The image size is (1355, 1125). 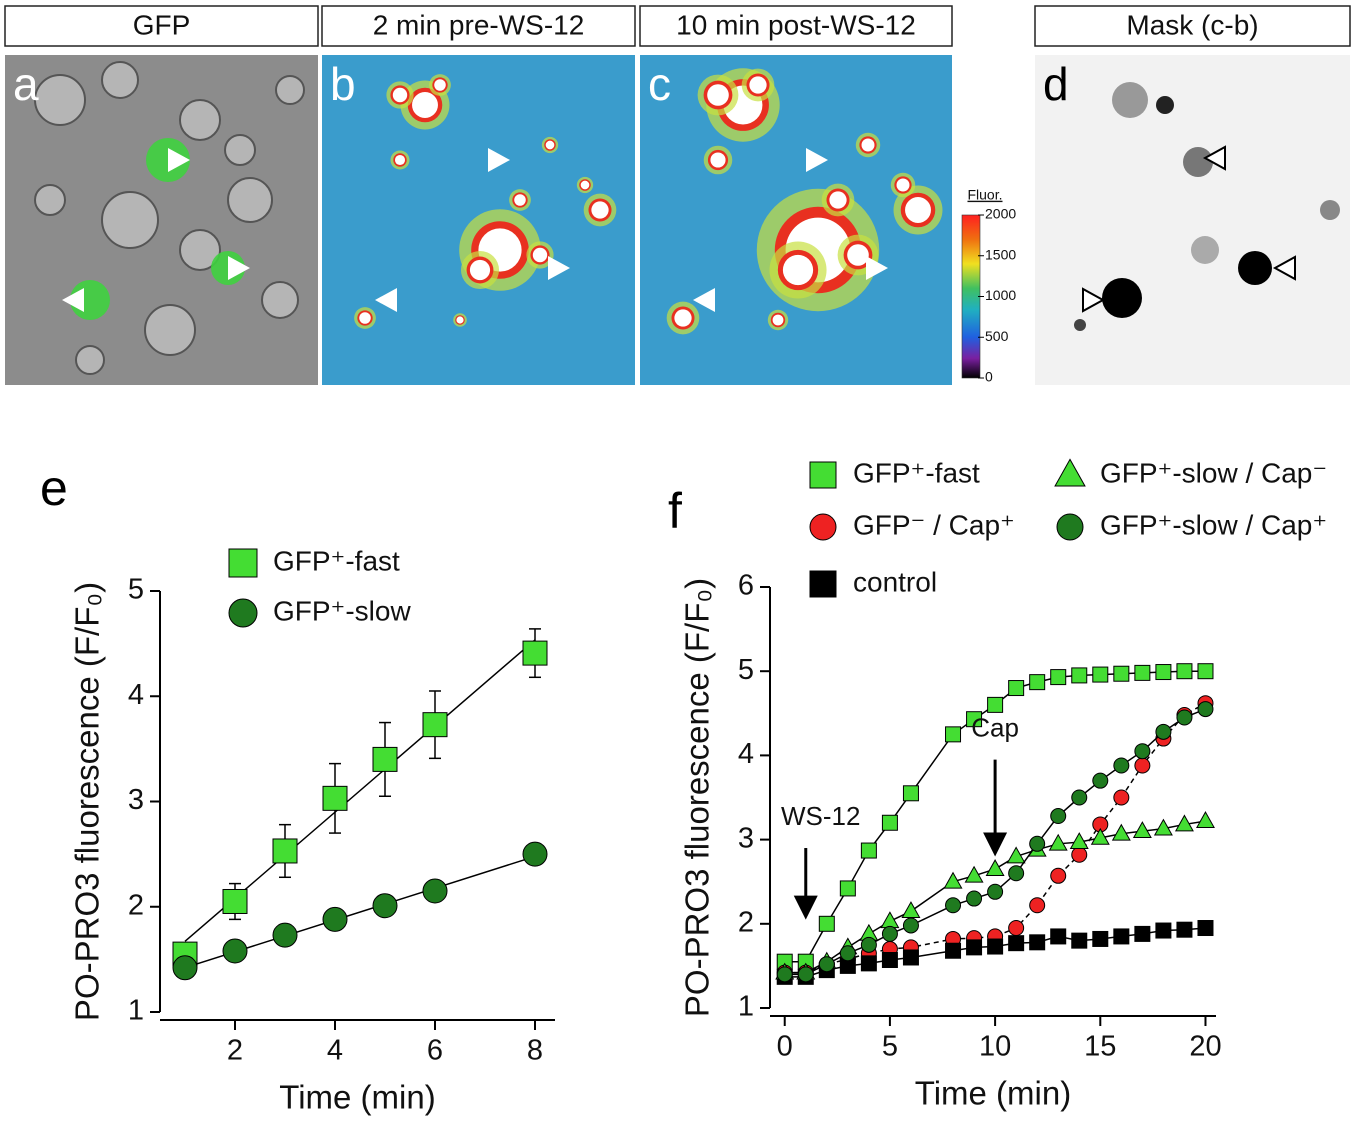 What do you see at coordinates (890, 1047) in the screenshot?
I see `x-tick-label: 5` at bounding box center [890, 1047].